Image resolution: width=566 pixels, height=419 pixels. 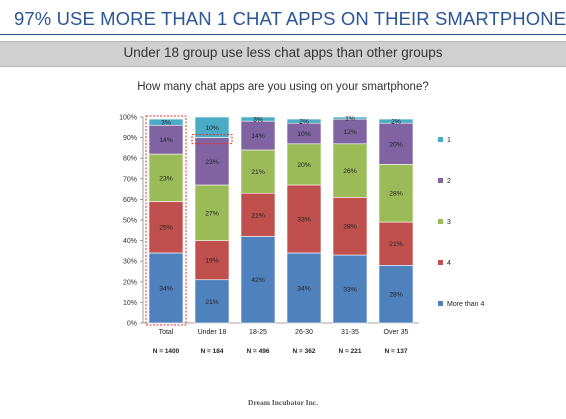 I want to click on data-label: 26%, so click(x=350, y=171).